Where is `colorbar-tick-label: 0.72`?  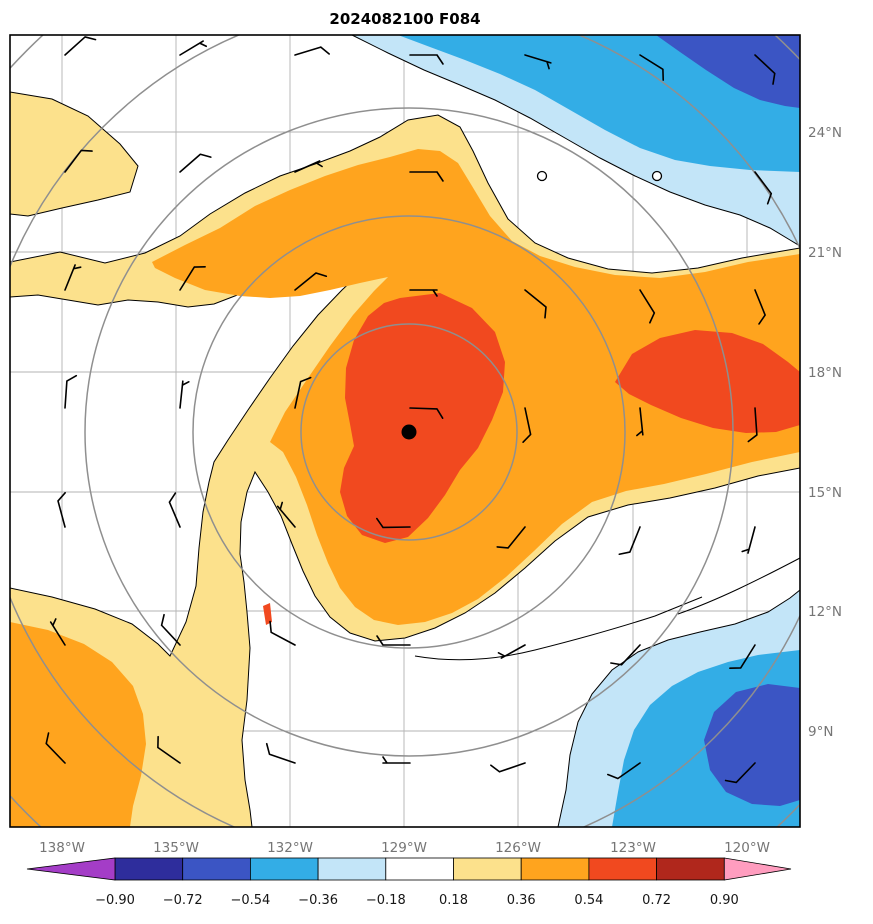
colorbar-tick-label: 0.72 is located at coordinates (656, 900).